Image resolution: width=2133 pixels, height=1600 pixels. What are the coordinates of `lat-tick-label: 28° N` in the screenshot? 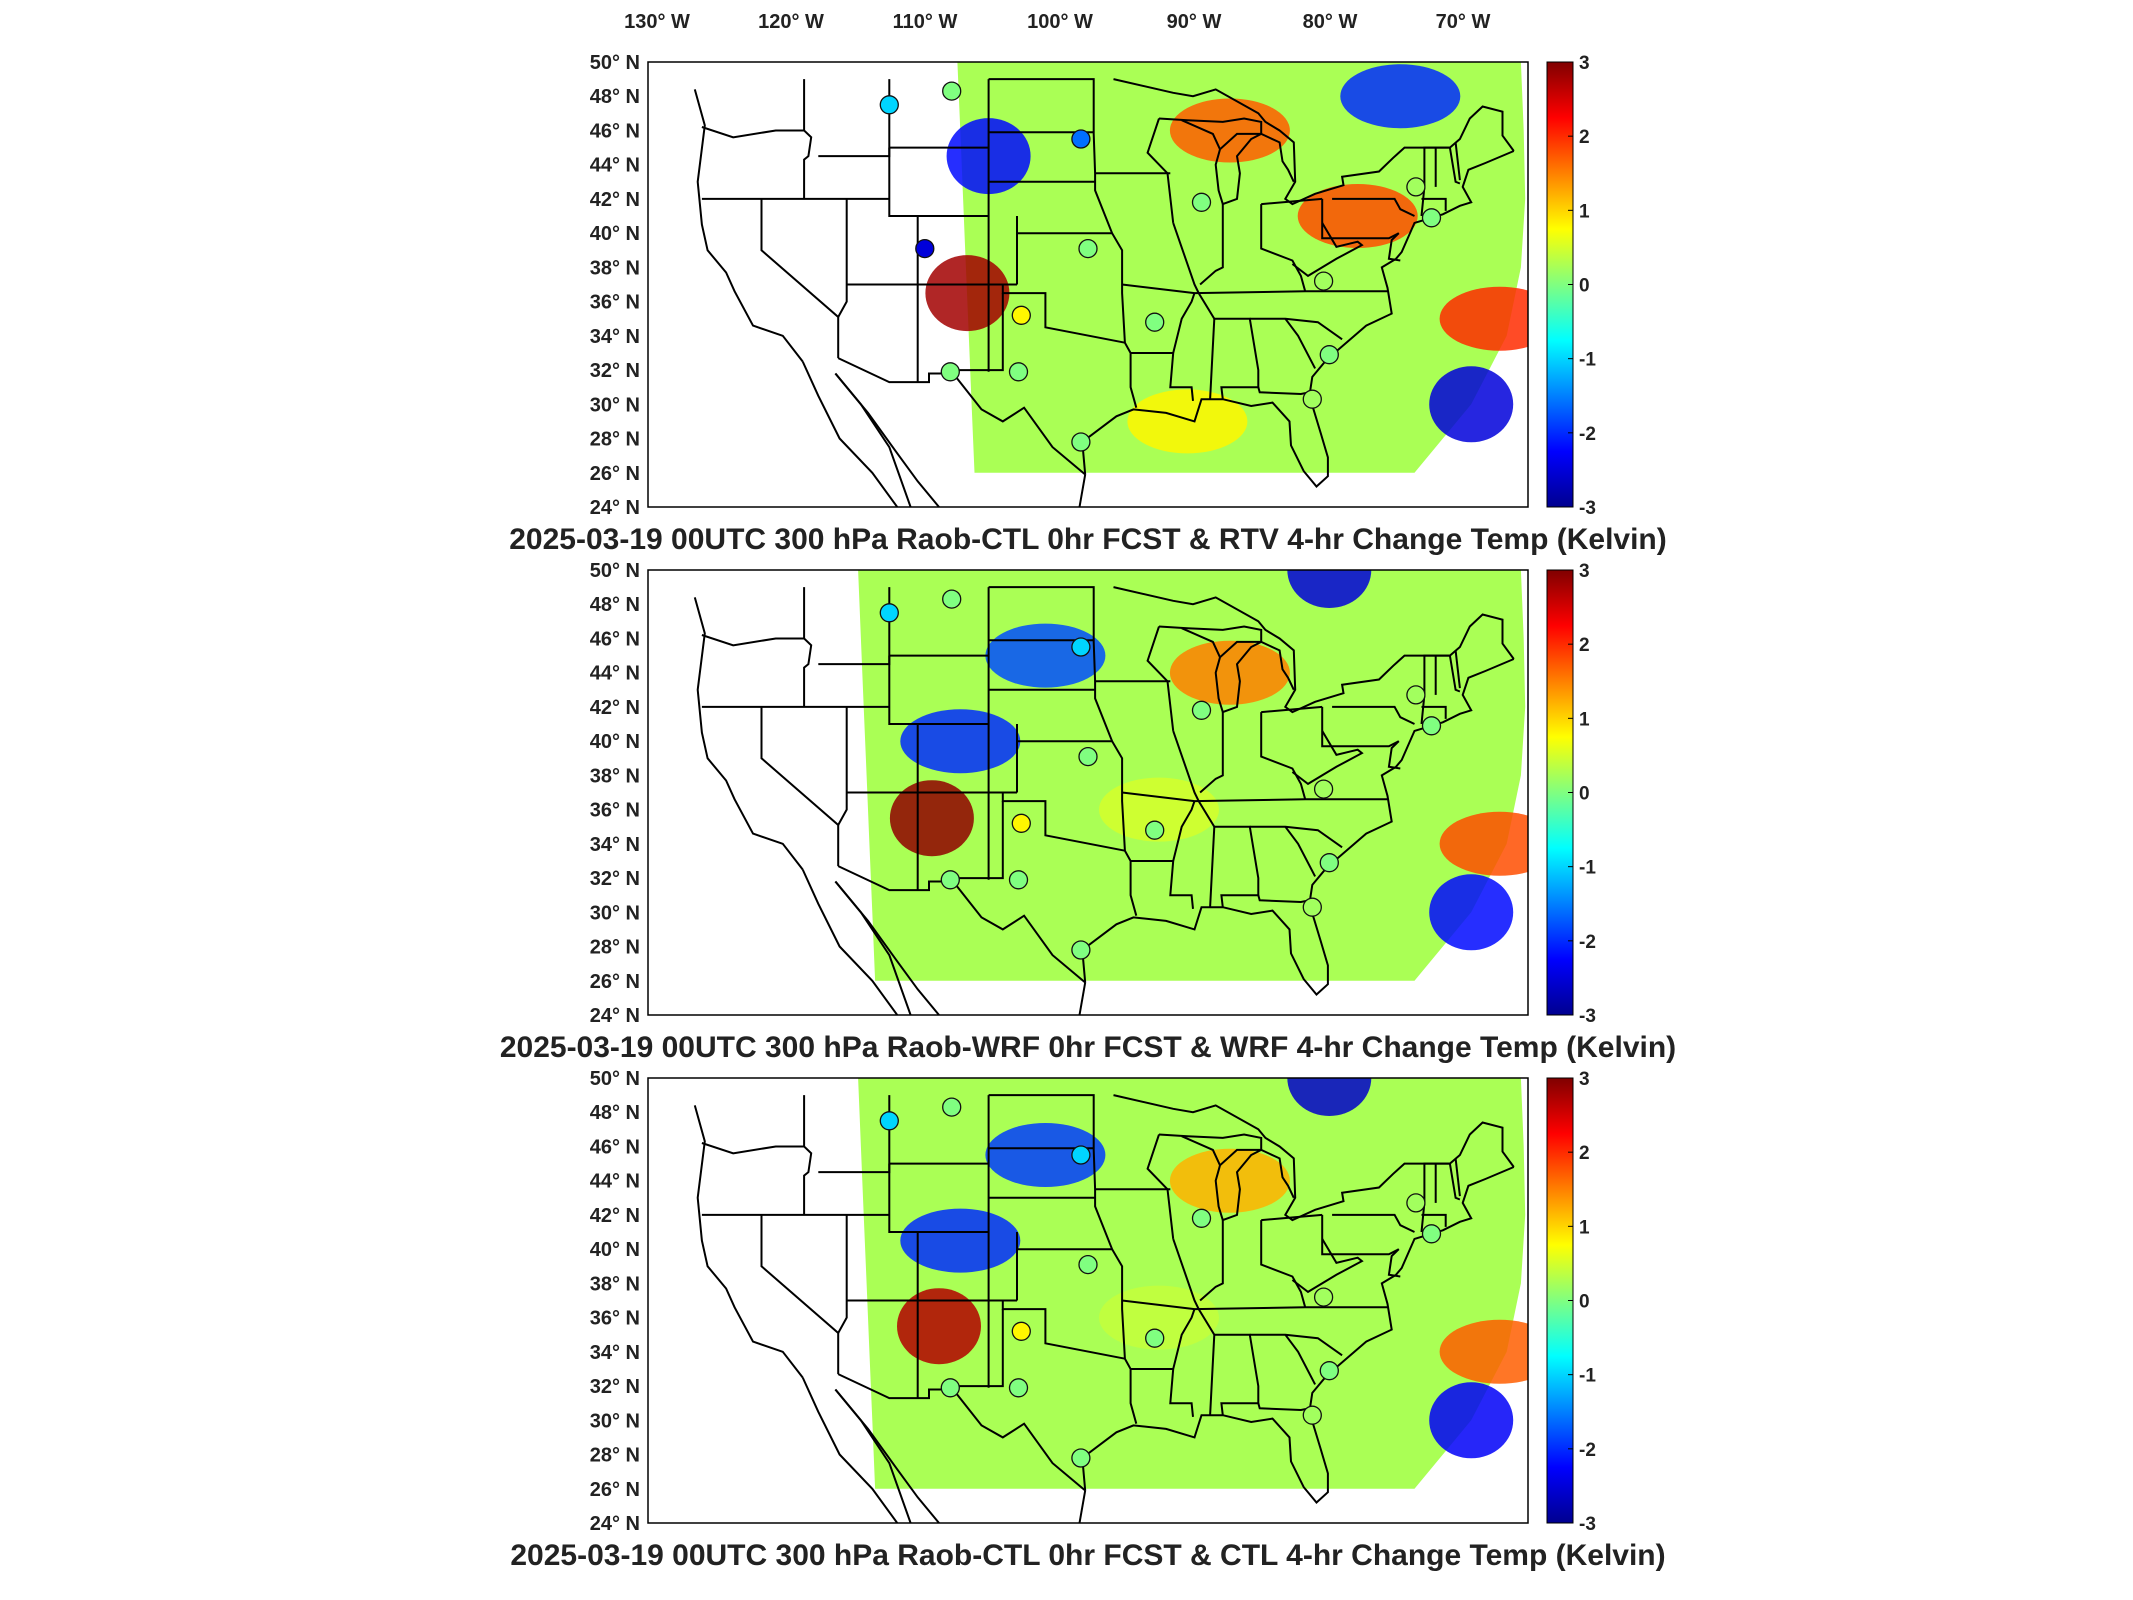 It's located at (615, 1456).